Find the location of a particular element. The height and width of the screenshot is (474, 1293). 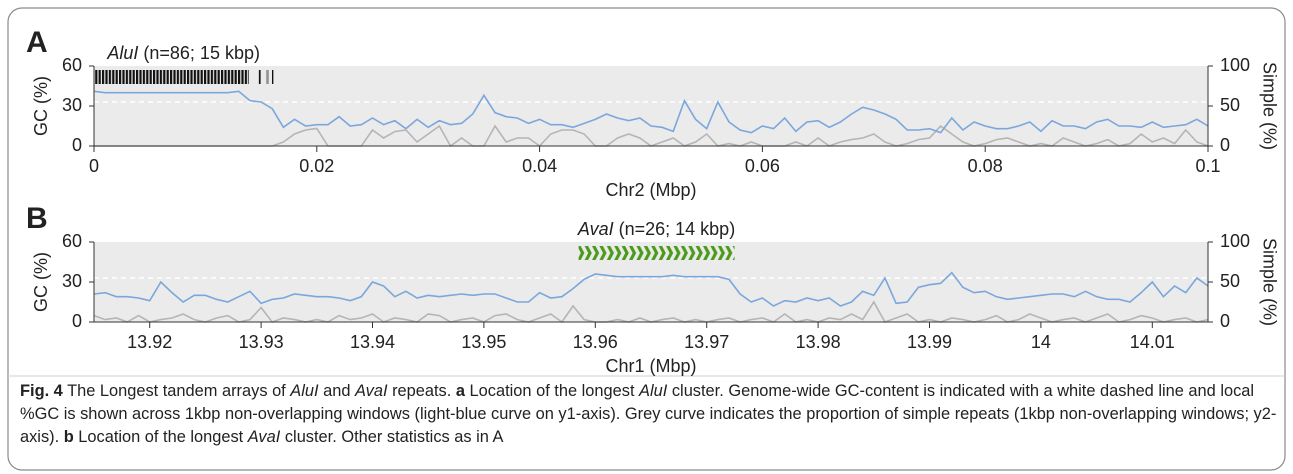

x-tick-label: 13.95 is located at coordinates (483, 342).